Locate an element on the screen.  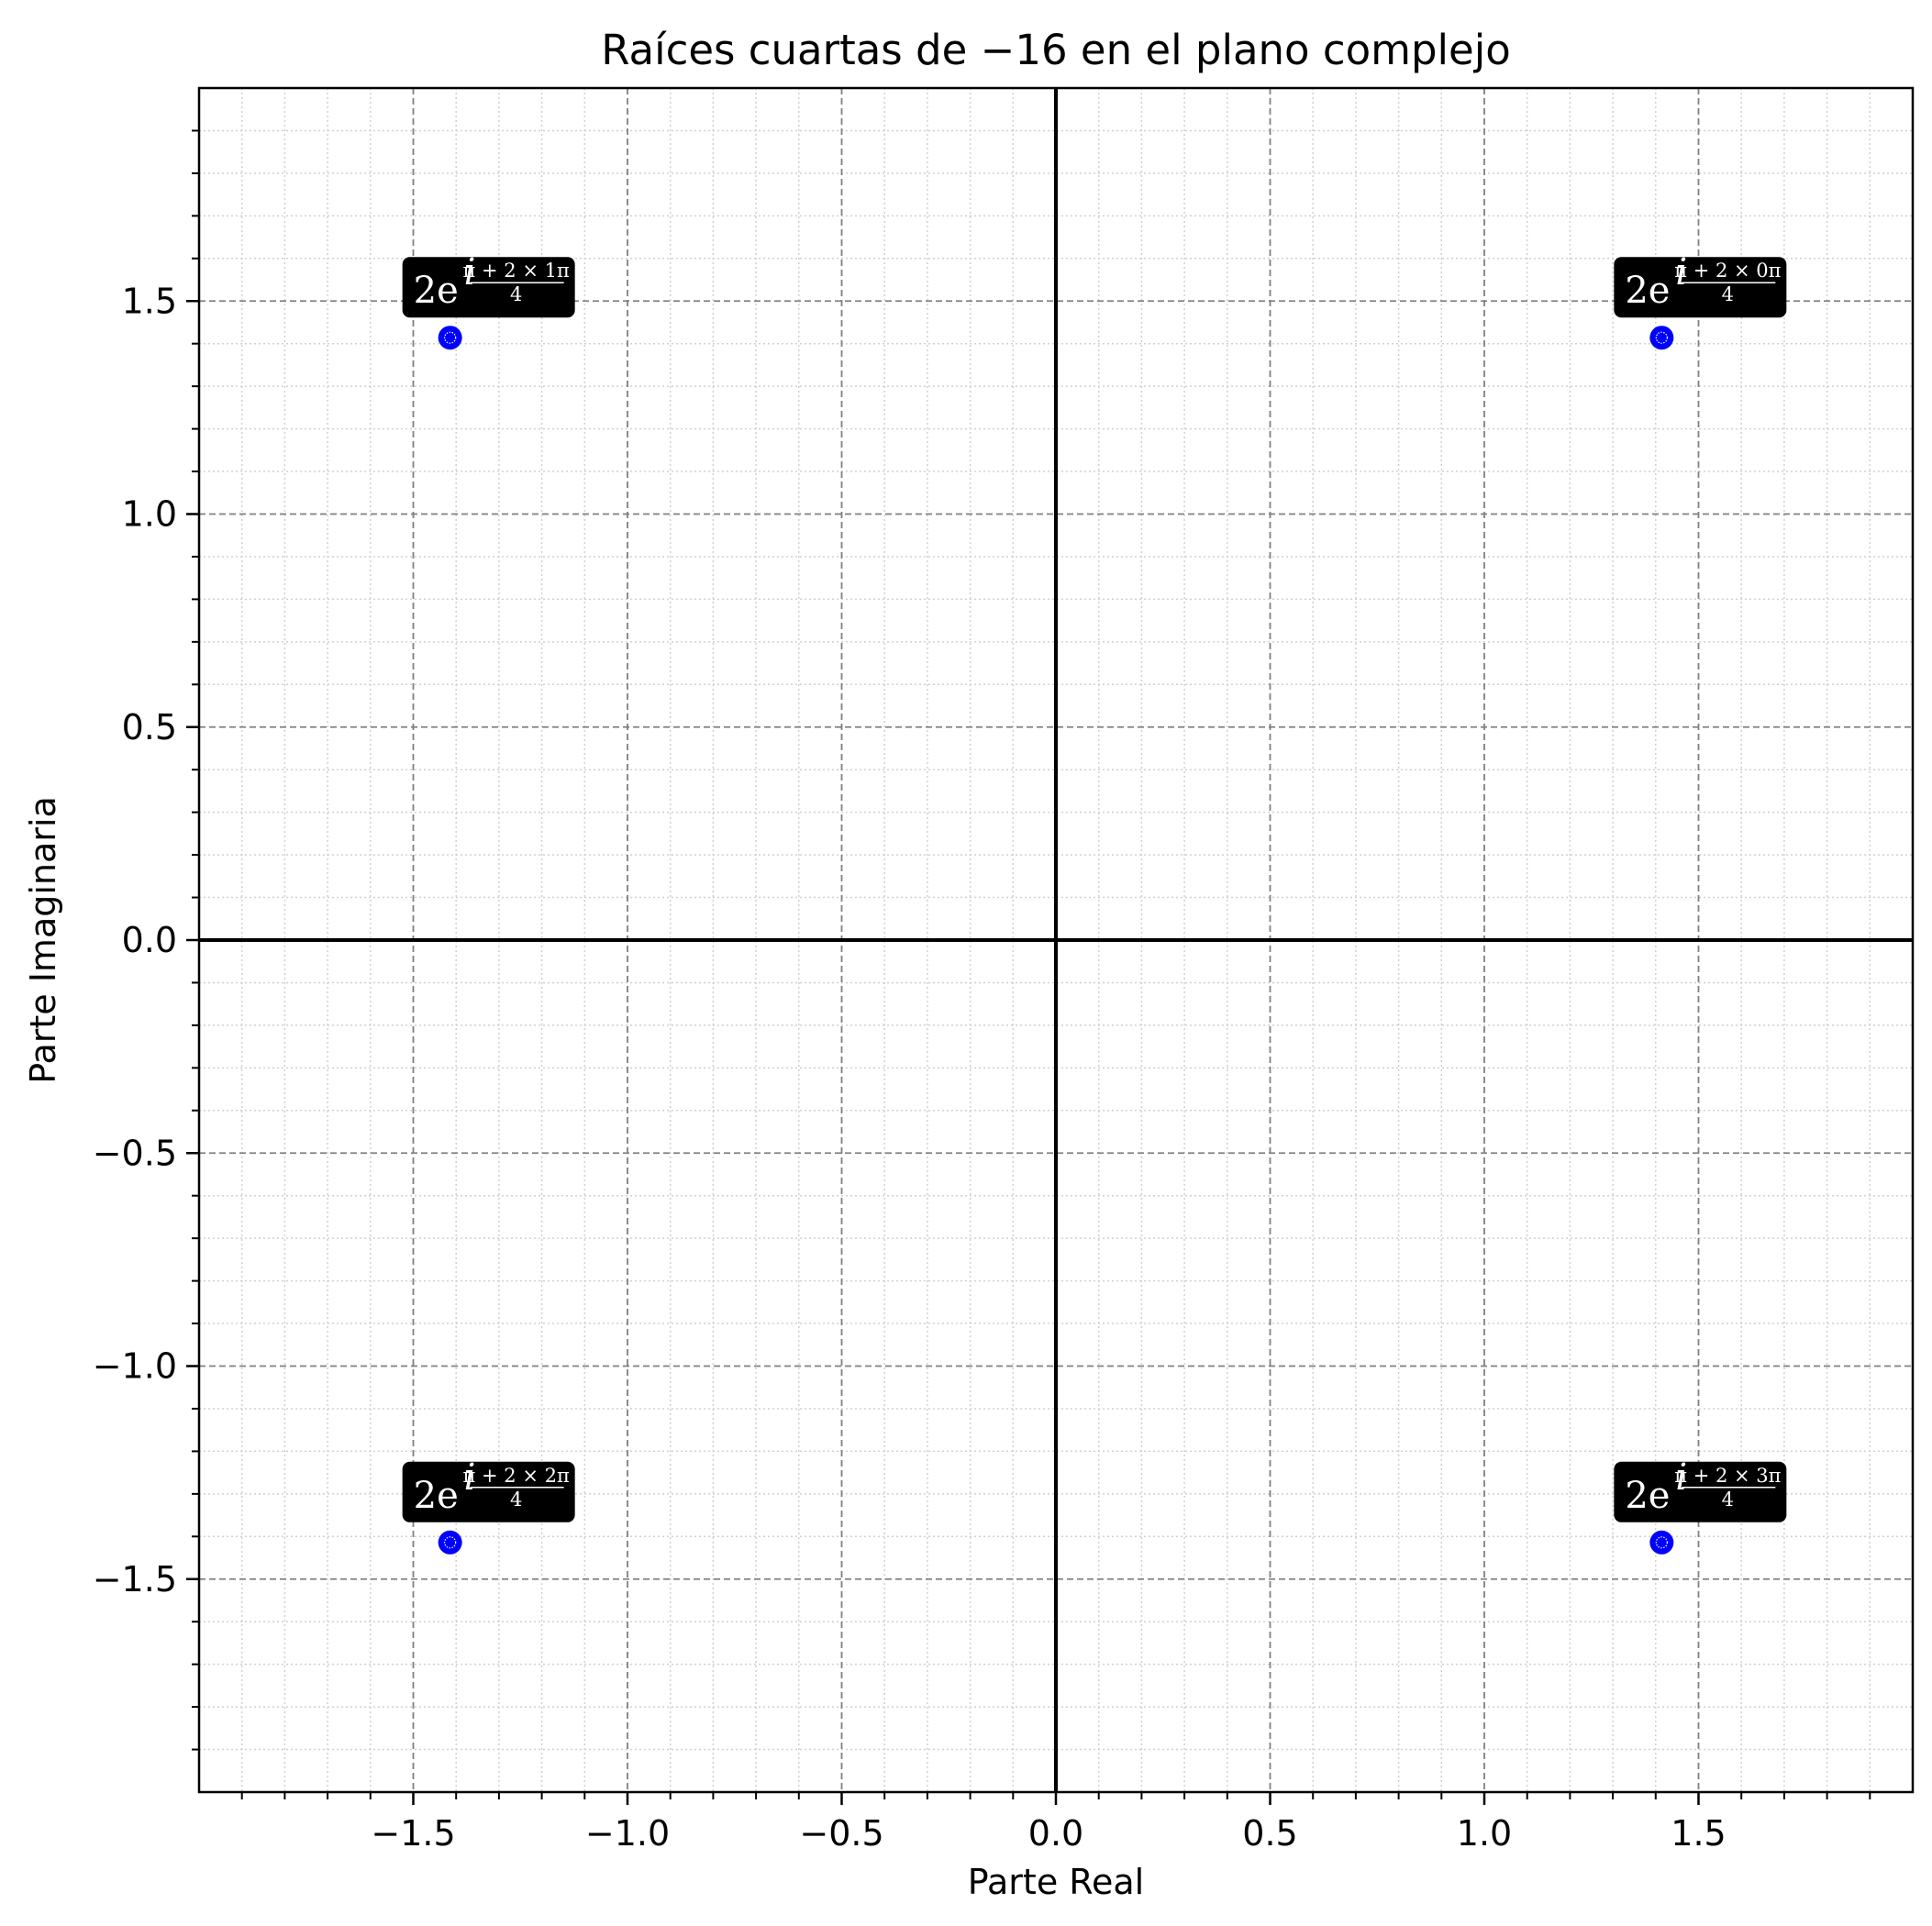
y-tick-label: −1.0 is located at coordinates (135, 1366).